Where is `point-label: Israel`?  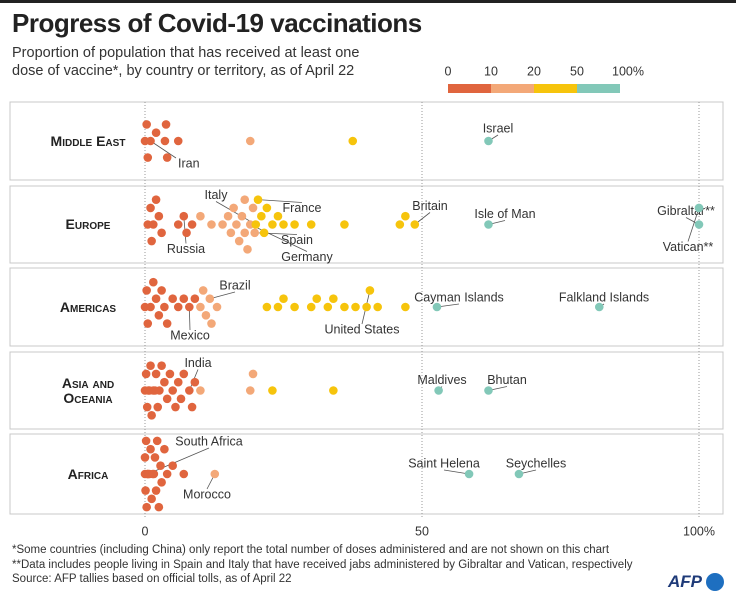 point-label: Israel is located at coordinates (498, 128).